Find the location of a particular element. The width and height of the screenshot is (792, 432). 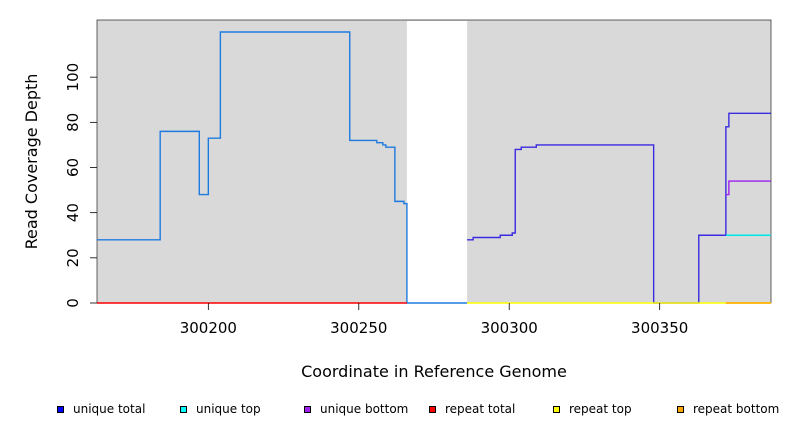

legend-item-unique-bottom: unique bottom is located at coordinates (356, 409).